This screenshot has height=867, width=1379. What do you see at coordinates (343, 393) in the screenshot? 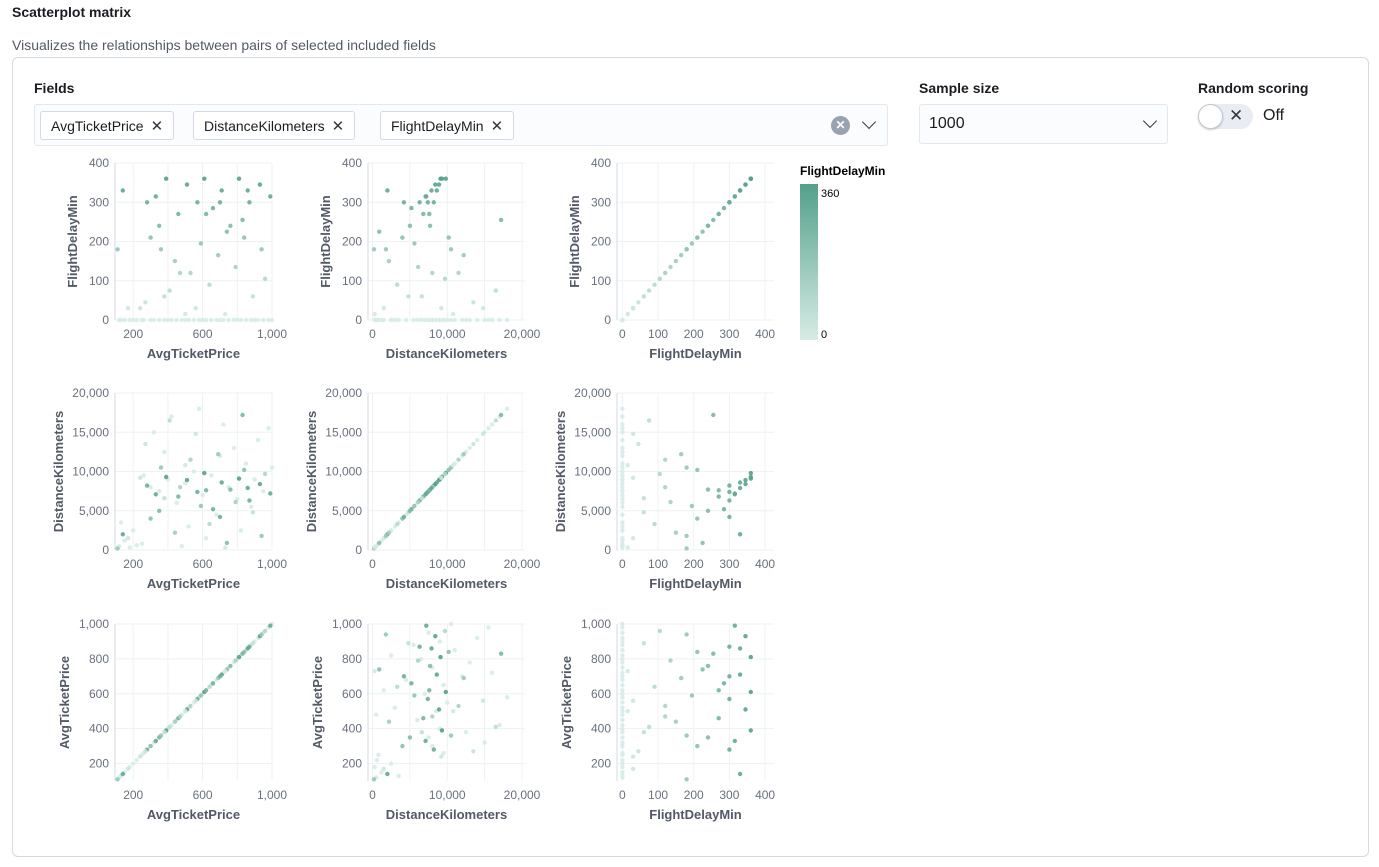
I see `y-tick-label: 20,000` at bounding box center [343, 393].